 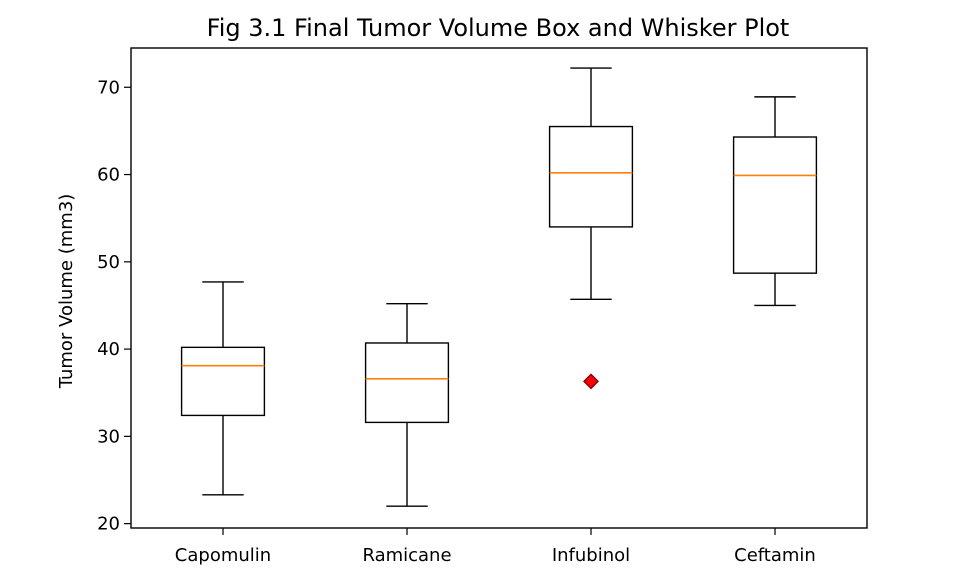 What do you see at coordinates (223, 381) in the screenshot?
I see `box-capomulin` at bounding box center [223, 381].